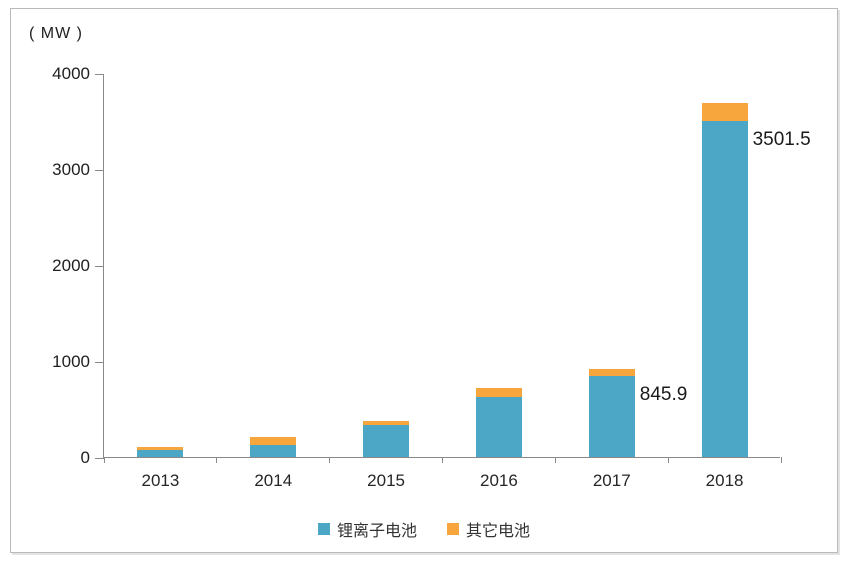  What do you see at coordinates (71, 169) in the screenshot?
I see `y-axis-tick-label: 3000` at bounding box center [71, 169].